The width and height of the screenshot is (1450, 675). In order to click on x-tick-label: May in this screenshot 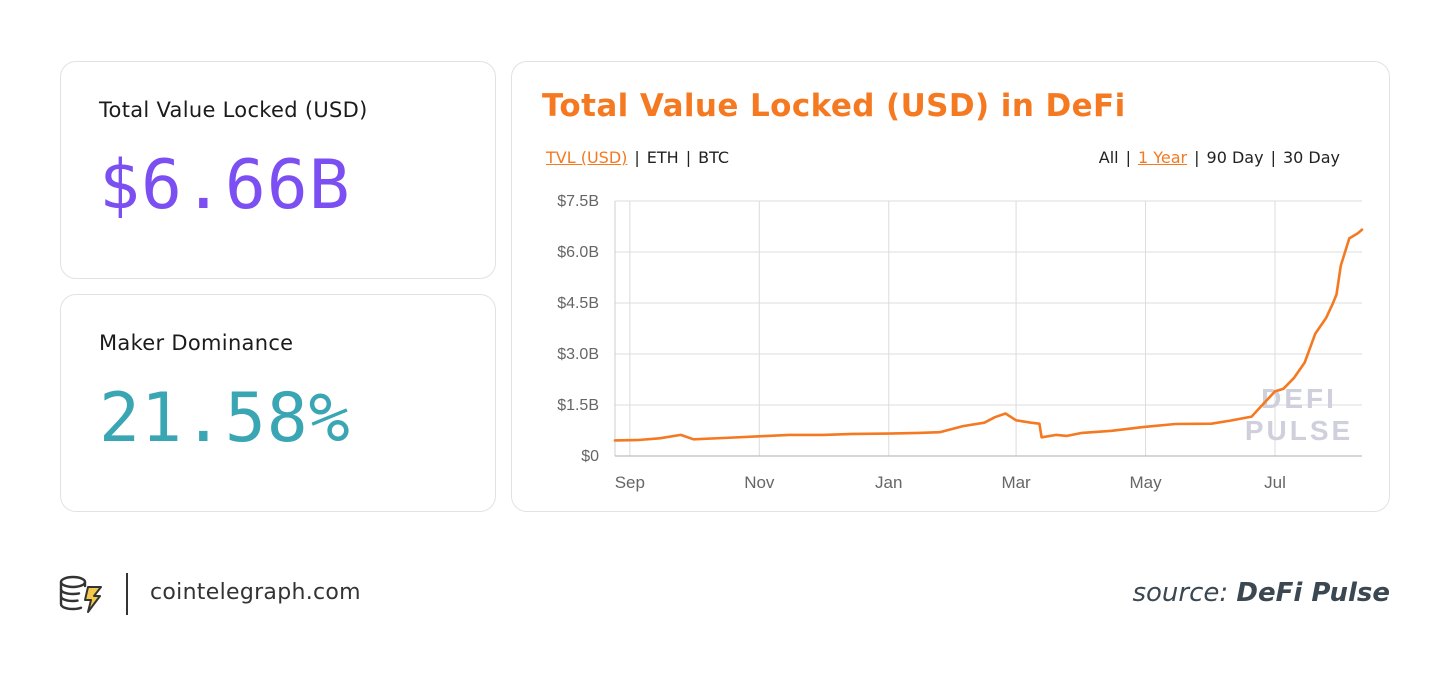, I will do `click(1145, 482)`.